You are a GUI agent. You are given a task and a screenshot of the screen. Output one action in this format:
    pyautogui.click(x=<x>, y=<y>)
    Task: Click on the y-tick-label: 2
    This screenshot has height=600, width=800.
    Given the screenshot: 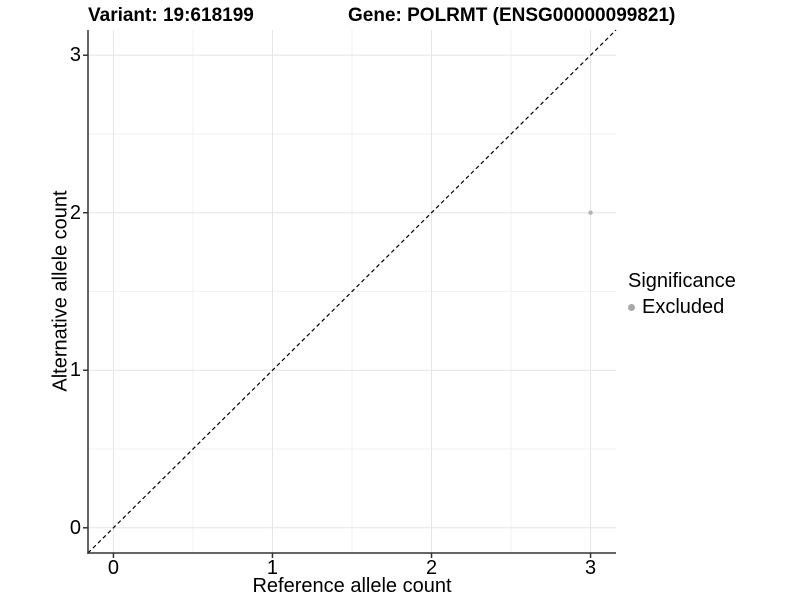 What is the action you would take?
    pyautogui.click(x=75, y=212)
    